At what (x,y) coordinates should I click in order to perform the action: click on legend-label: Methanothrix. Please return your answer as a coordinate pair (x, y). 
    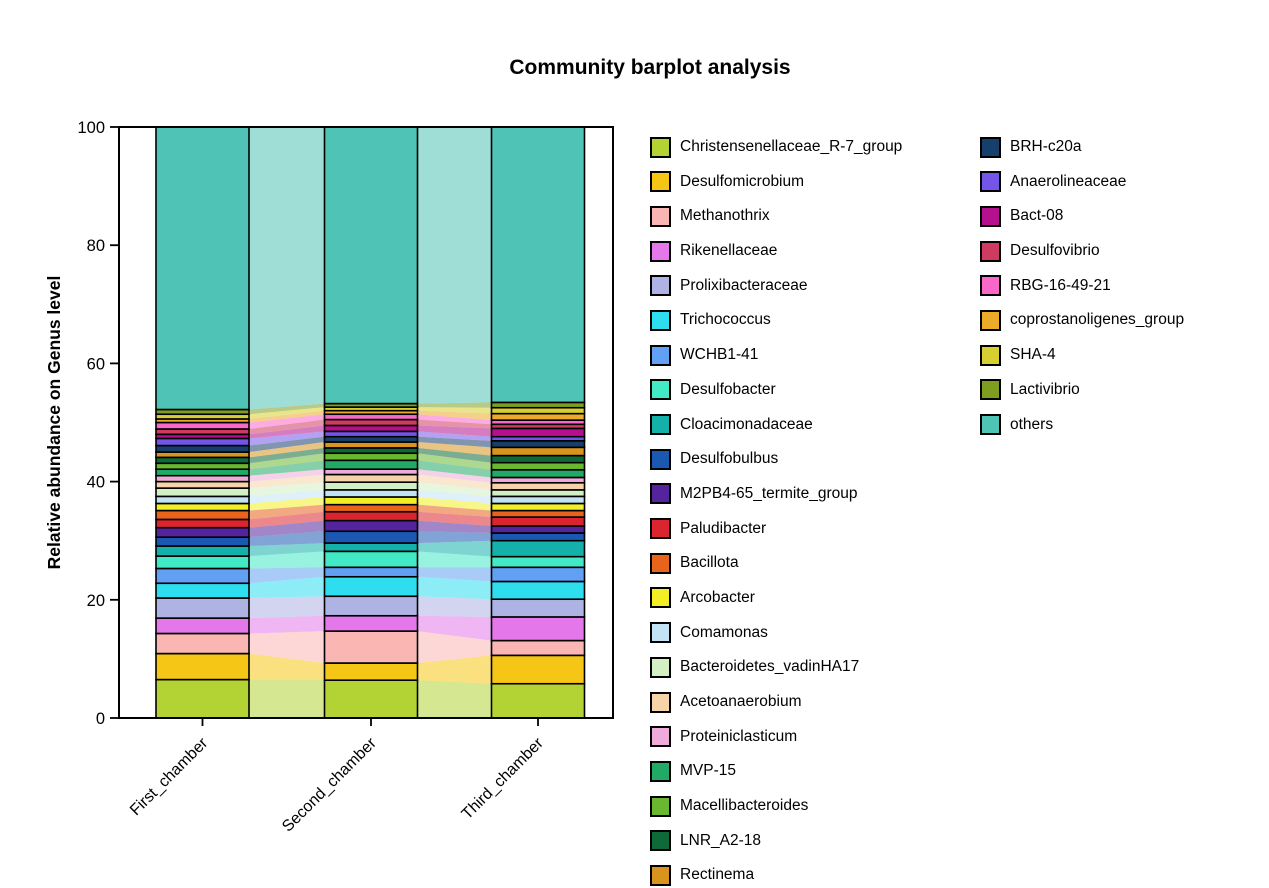
    Looking at the image, I should click on (725, 216).